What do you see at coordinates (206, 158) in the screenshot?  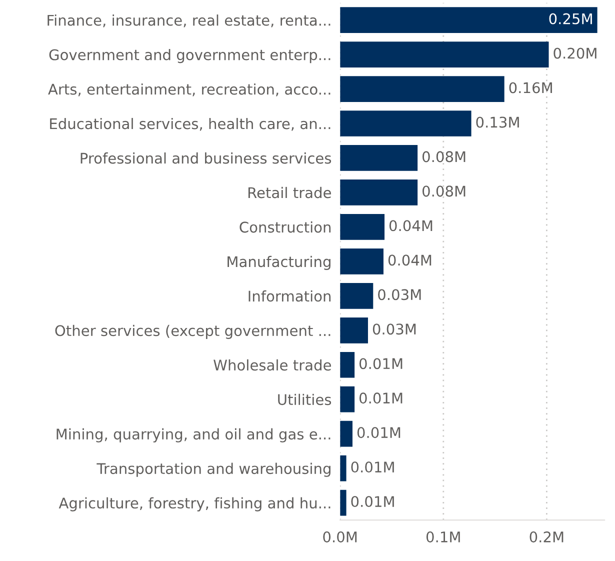 I see `y-tick-label: Professional and business services` at bounding box center [206, 158].